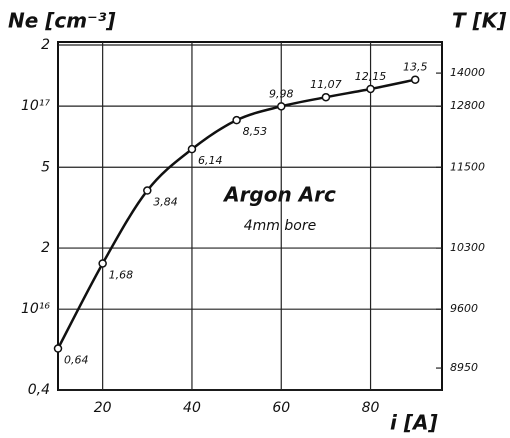  I want to click on y2-tick-label: 11500, so click(467, 166).